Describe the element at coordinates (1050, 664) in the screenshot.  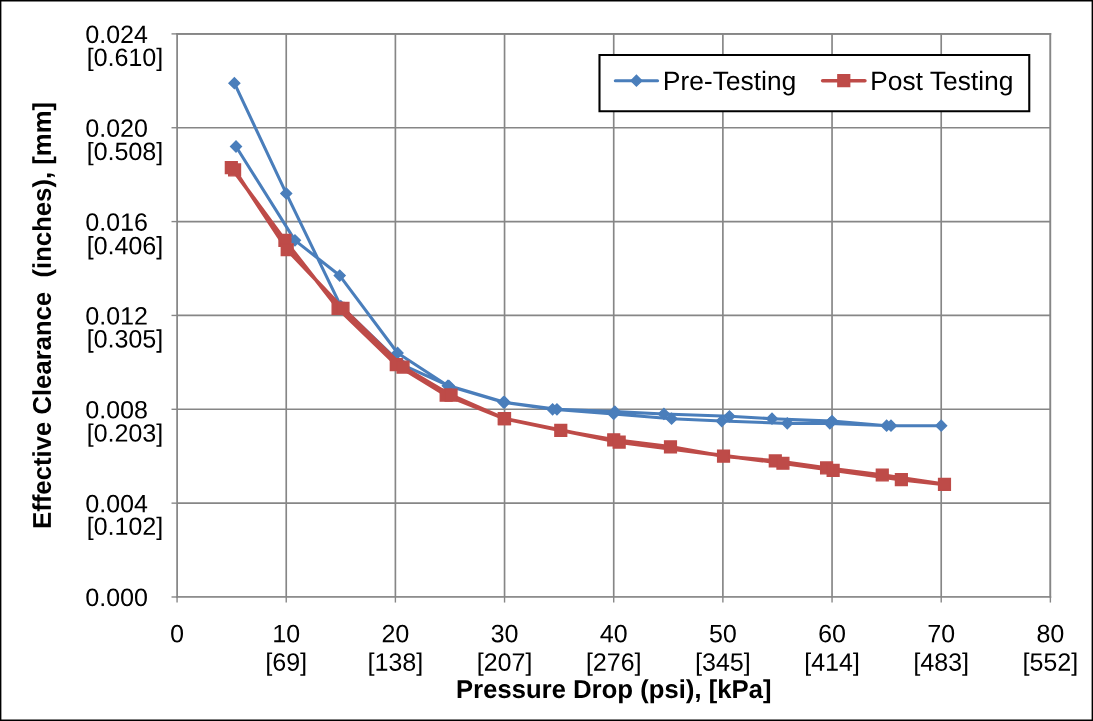
I see `x2-tick-label: [552]` at that location.